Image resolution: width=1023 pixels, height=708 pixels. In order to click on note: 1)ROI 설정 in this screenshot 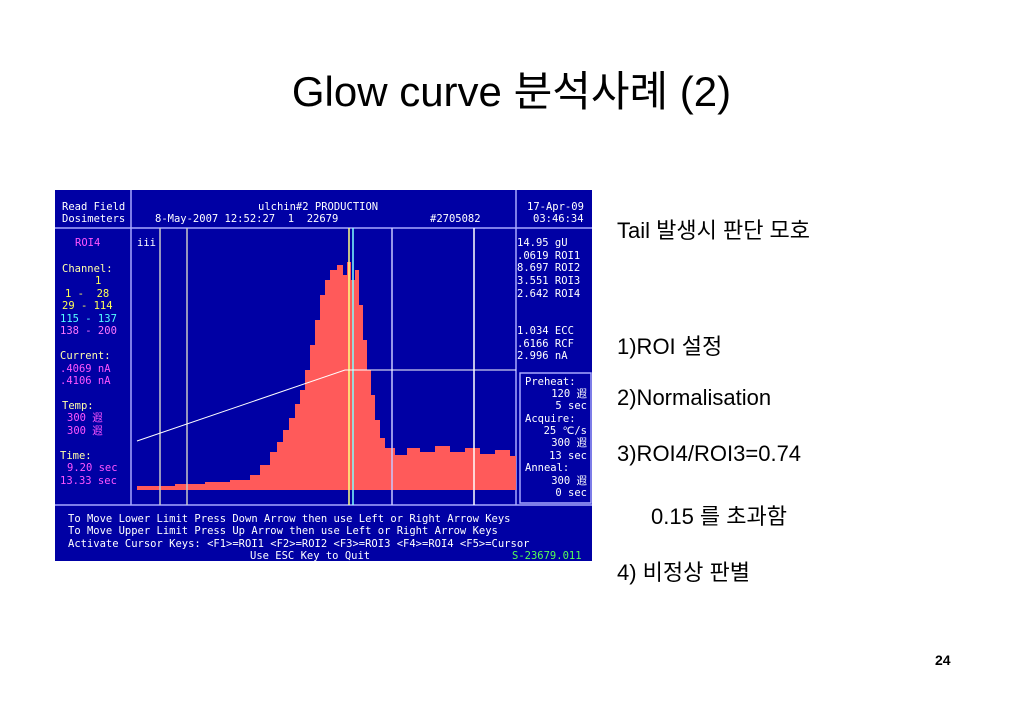, I will do `click(670, 346)`.